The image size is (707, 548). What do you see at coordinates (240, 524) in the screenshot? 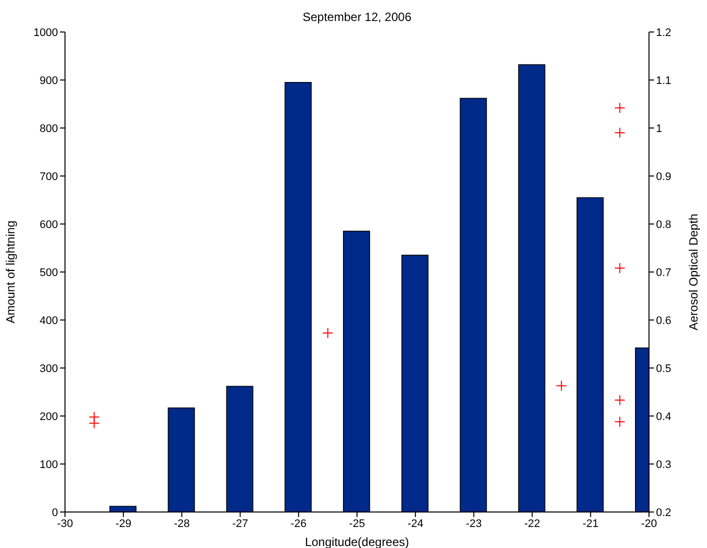
I see `x-tick-label: -27` at bounding box center [240, 524].